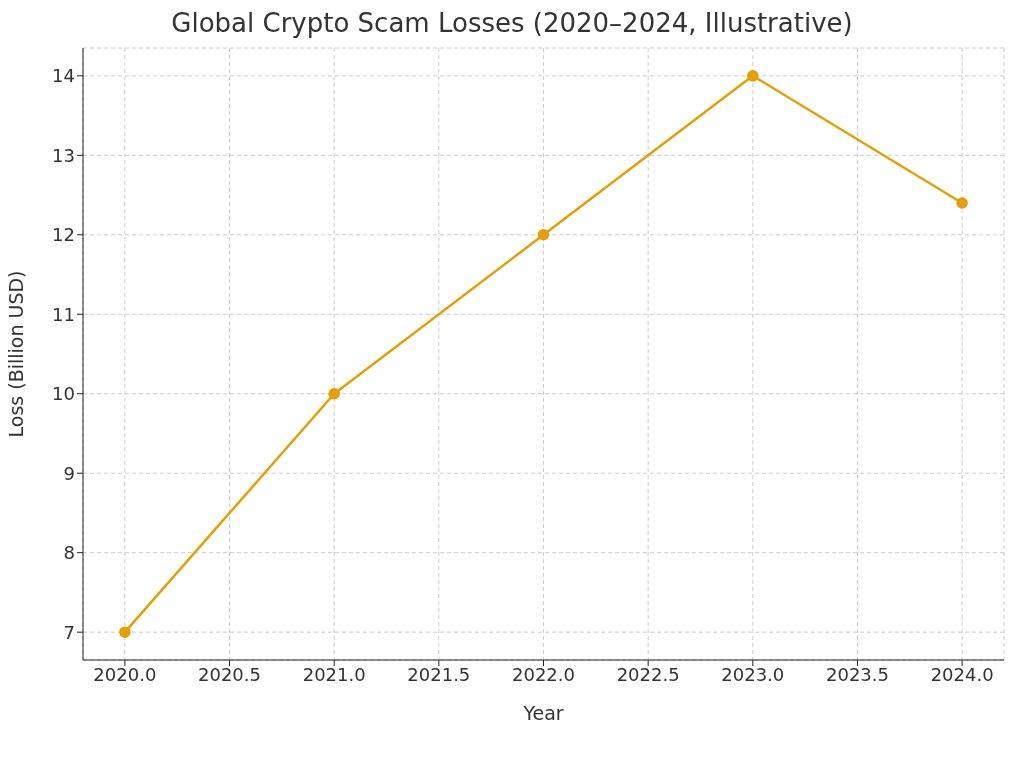 This screenshot has height=768, width=1024. What do you see at coordinates (69, 553) in the screenshot?
I see `y-tick-label: 8` at bounding box center [69, 553].